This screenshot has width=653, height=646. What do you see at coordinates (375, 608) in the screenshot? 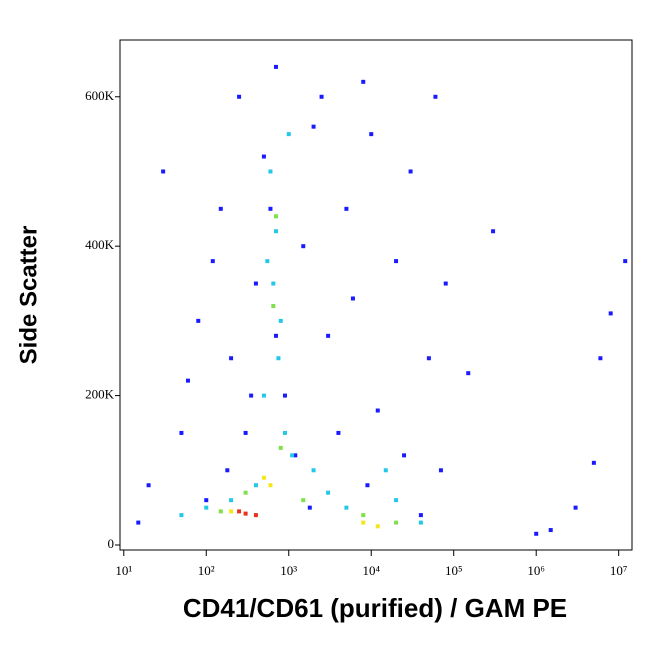
I see `x-axis-title: CD41/CD61 (purified) / GAM PE` at bounding box center [375, 608].